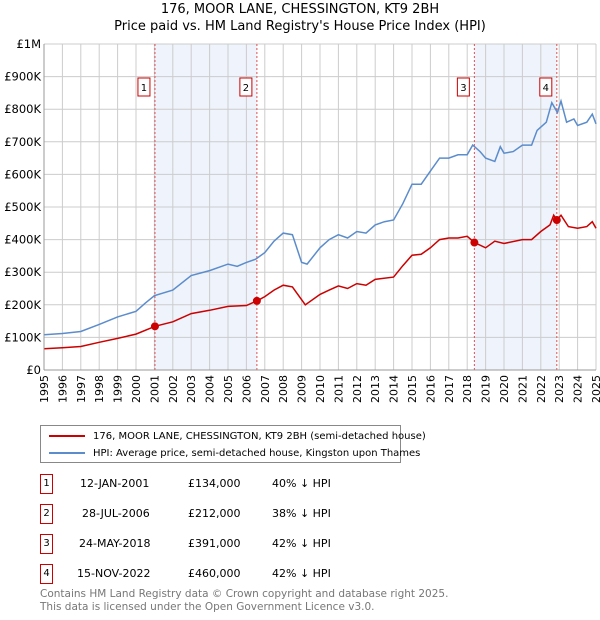  Describe the element at coordinates (412, 389) in the screenshot. I see `x-tick-label: 2015` at that location.